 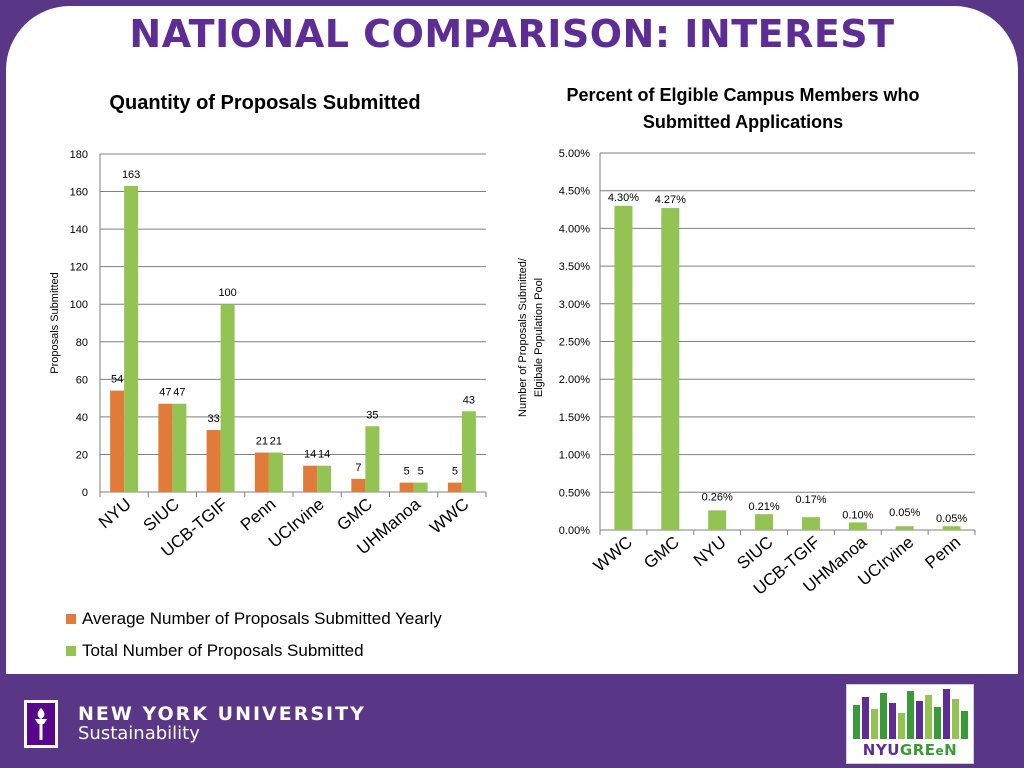 I want to click on logo-text-nyu: NYU, so click(x=881, y=750).